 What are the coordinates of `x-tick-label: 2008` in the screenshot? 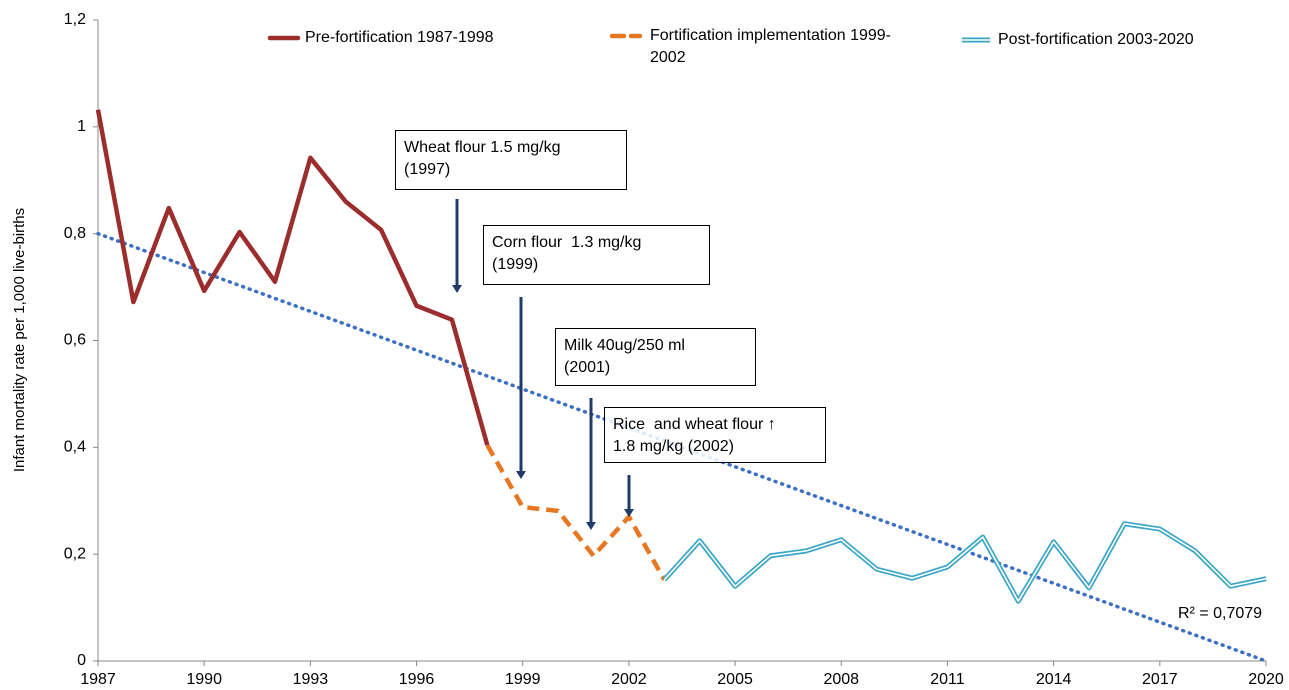 It's located at (841, 679).